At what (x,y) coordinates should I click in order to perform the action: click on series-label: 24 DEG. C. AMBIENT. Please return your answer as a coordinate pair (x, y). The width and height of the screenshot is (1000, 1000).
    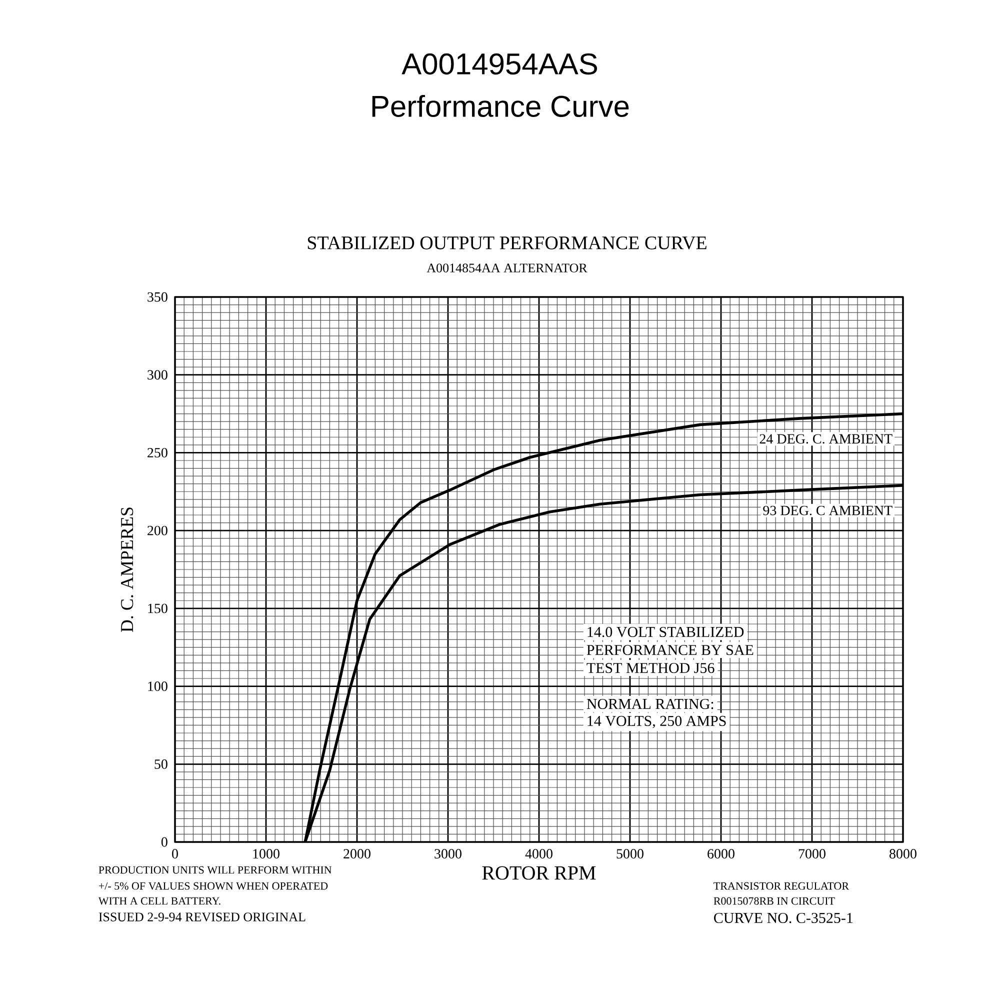
    Looking at the image, I should click on (826, 439).